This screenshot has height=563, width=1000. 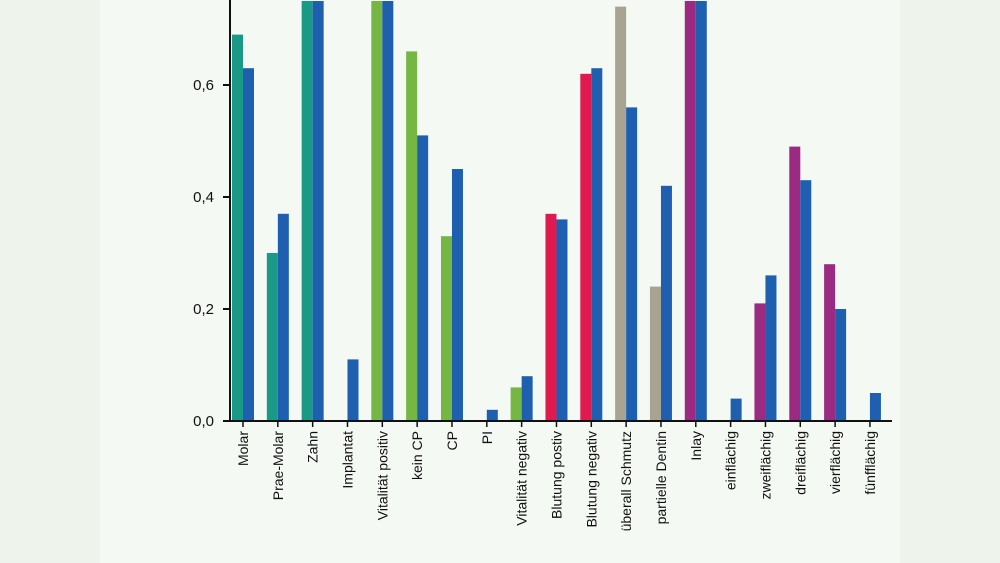 I want to click on y-tick-label: 0,2, so click(x=203, y=309).